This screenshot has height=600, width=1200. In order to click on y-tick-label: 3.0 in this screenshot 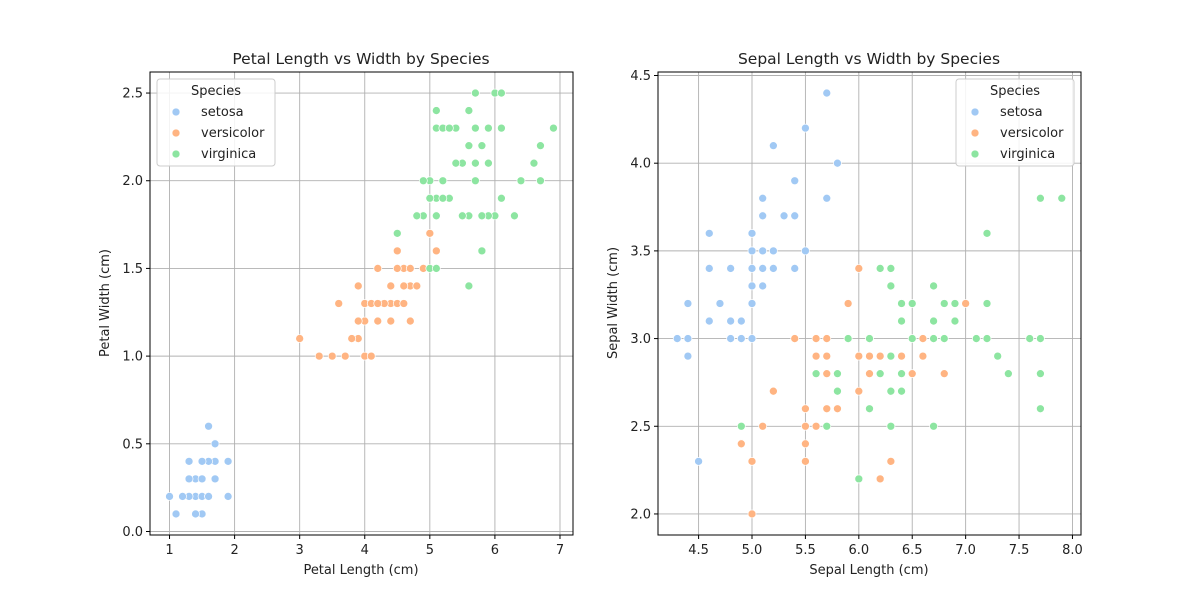, I will do `click(640, 339)`.